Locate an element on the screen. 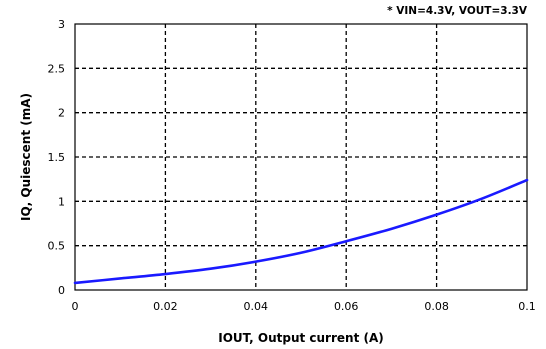 This screenshot has height=349, width=546. y-tick-label: 1 is located at coordinates (61, 201).